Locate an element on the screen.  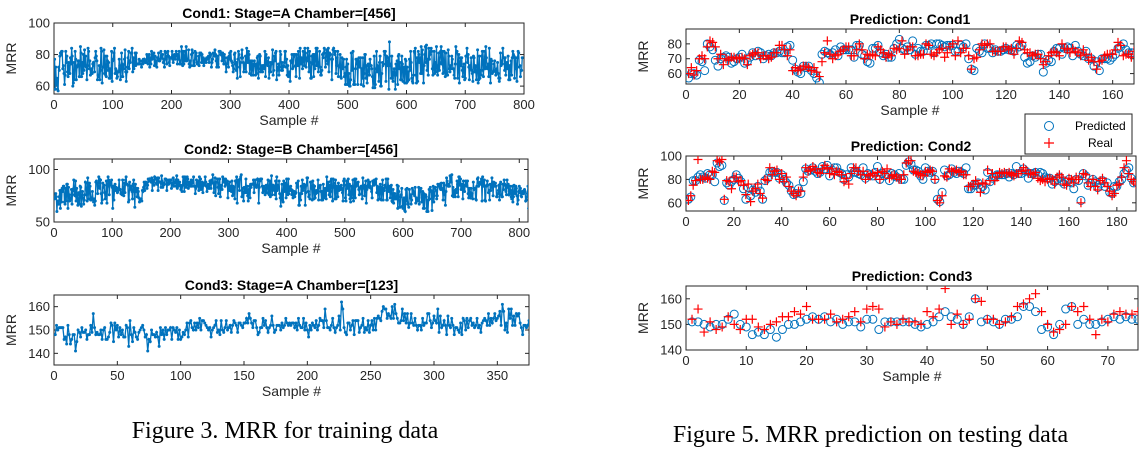
x-tick-label: 60 is located at coordinates (1047, 360).